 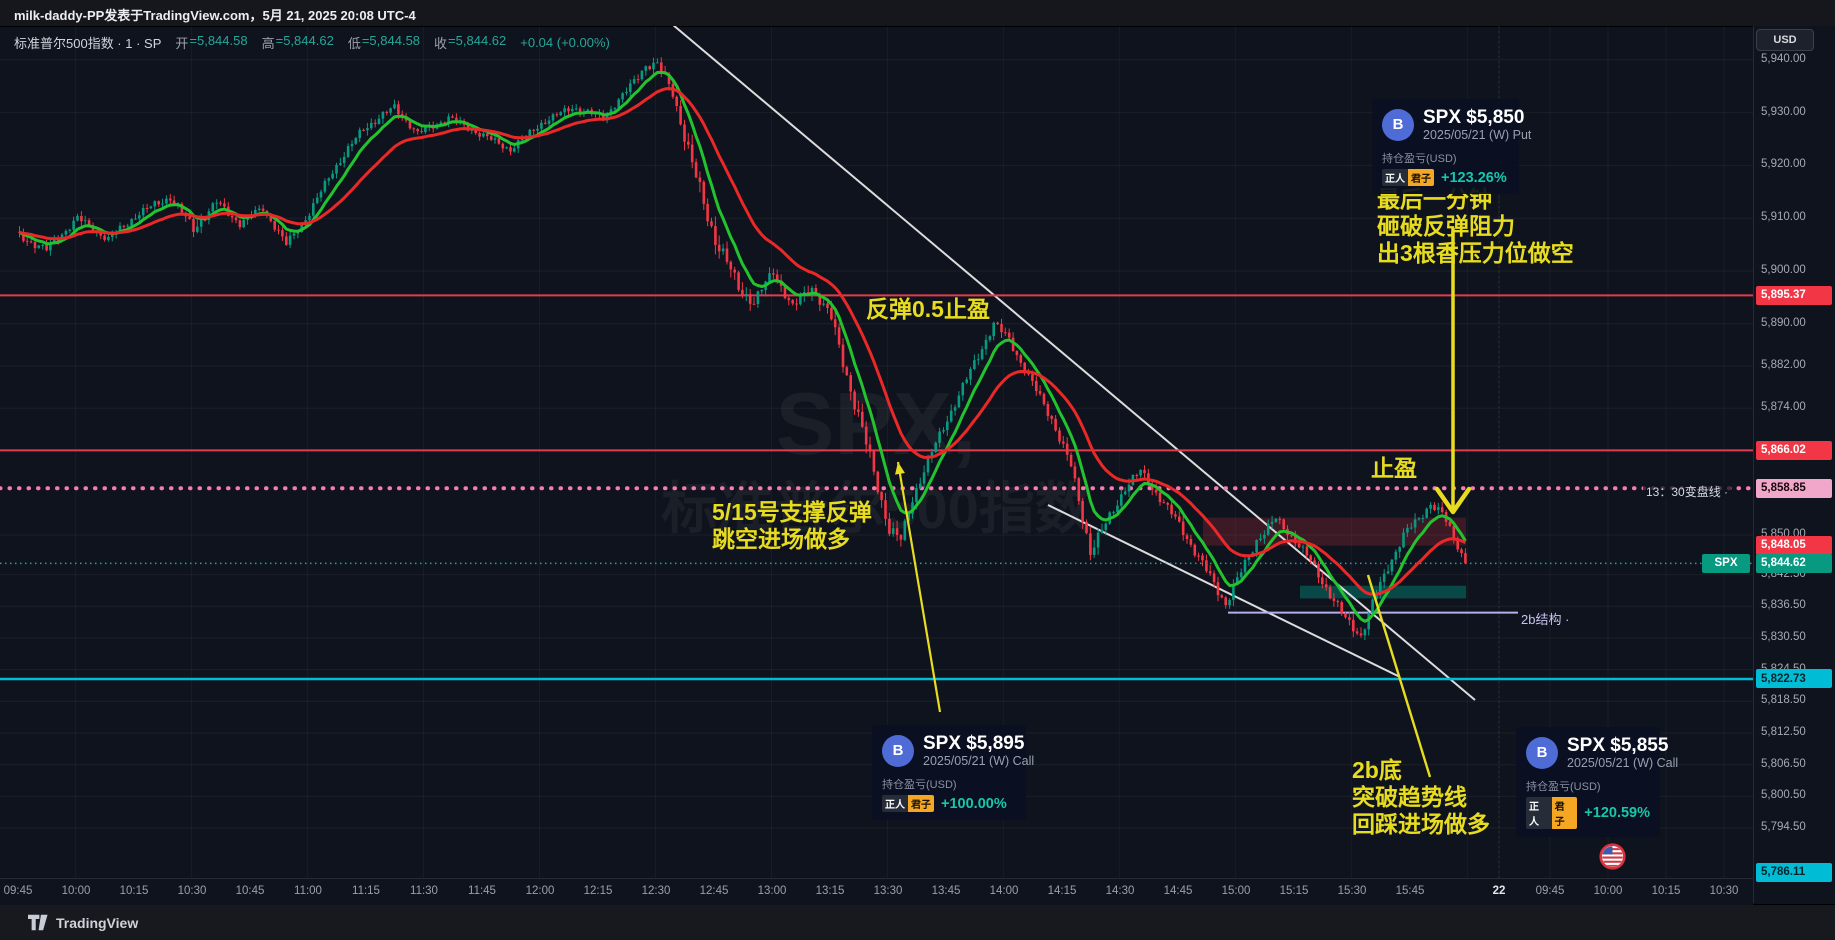 What do you see at coordinates (656, 891) in the screenshot?
I see `time-tick-label: 12:30` at bounding box center [656, 891].